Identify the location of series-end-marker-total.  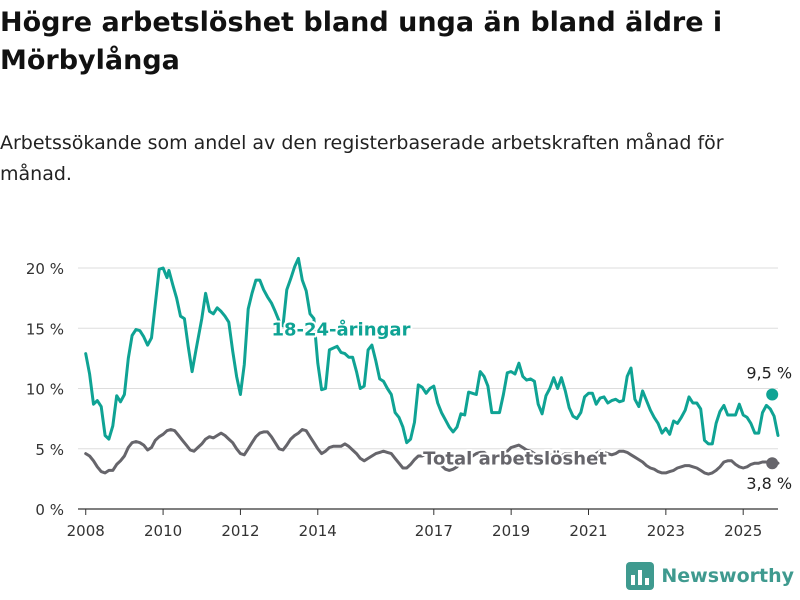
(772, 463).